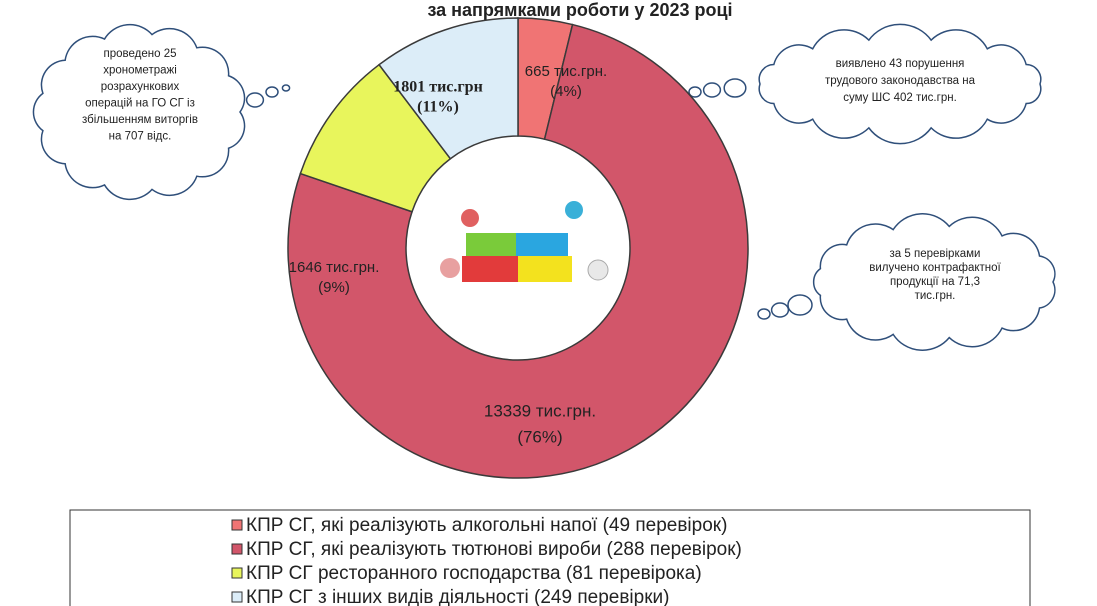  Describe the element at coordinates (900, 81) in the screenshot. I see `annotation-text: трудового законодавства на` at that location.